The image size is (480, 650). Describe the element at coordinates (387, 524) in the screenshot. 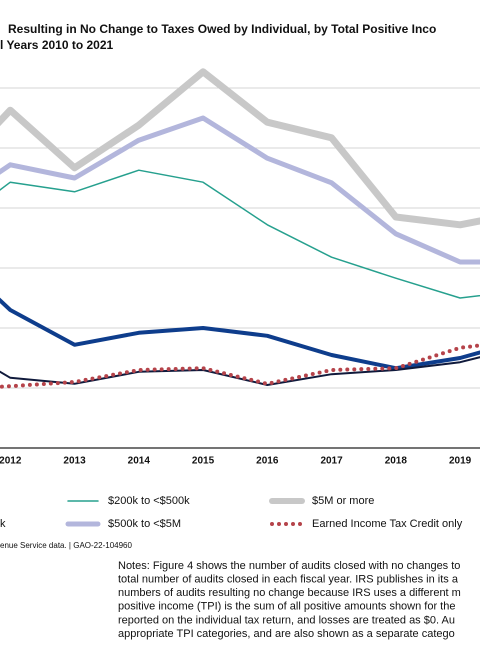

I see `legend-label: Earned Income Tax Credit only` at that location.